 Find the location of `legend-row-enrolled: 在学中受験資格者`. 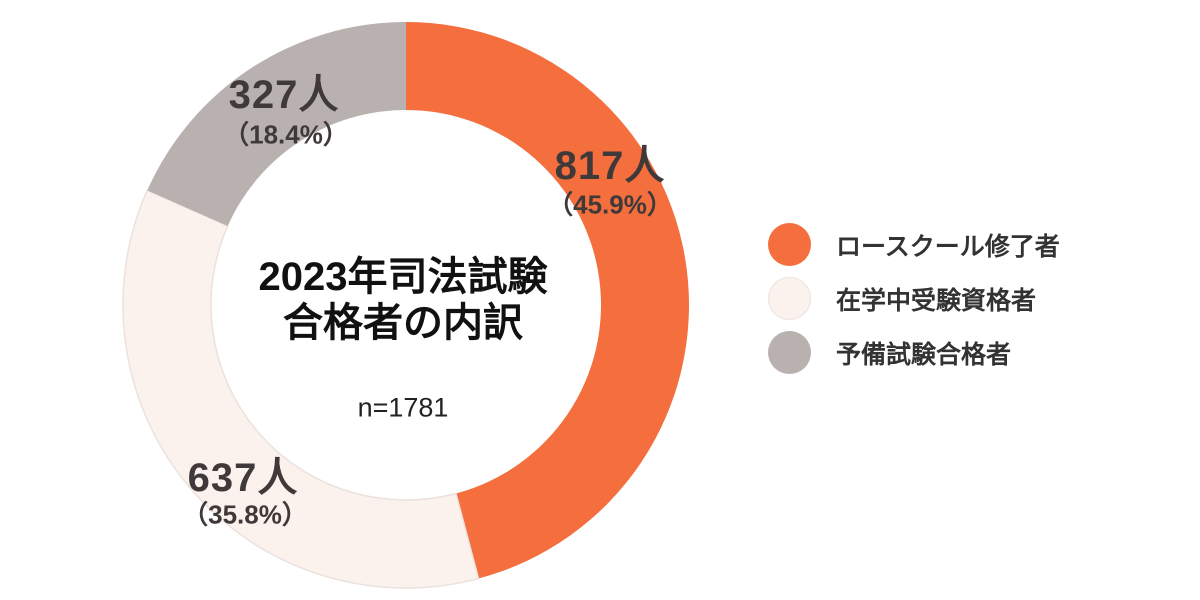

legend-row-enrolled: 在学中受験資格者 is located at coordinates (914, 298).